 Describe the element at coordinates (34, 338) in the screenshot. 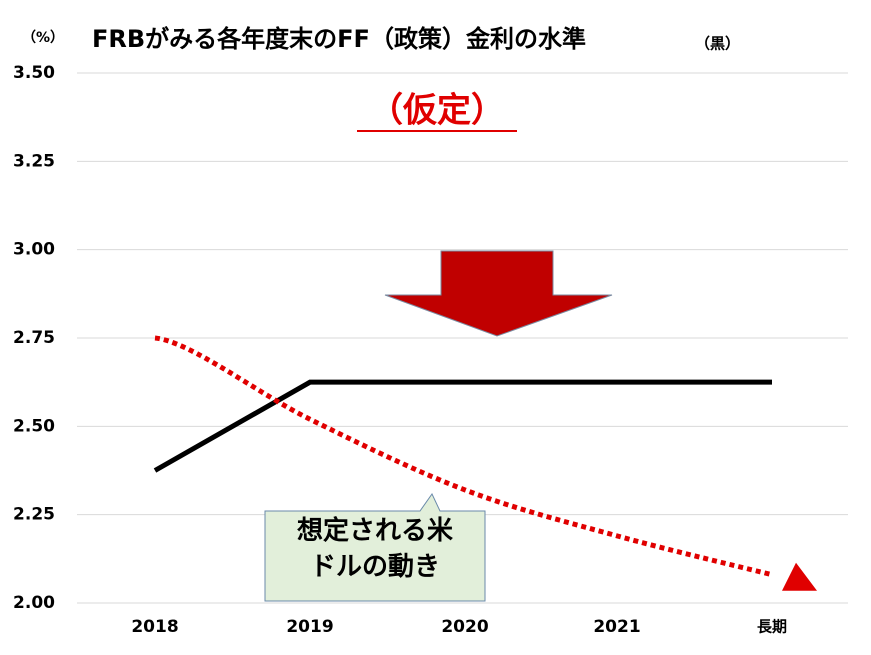

I see `y-tick-label: 2.75` at that location.